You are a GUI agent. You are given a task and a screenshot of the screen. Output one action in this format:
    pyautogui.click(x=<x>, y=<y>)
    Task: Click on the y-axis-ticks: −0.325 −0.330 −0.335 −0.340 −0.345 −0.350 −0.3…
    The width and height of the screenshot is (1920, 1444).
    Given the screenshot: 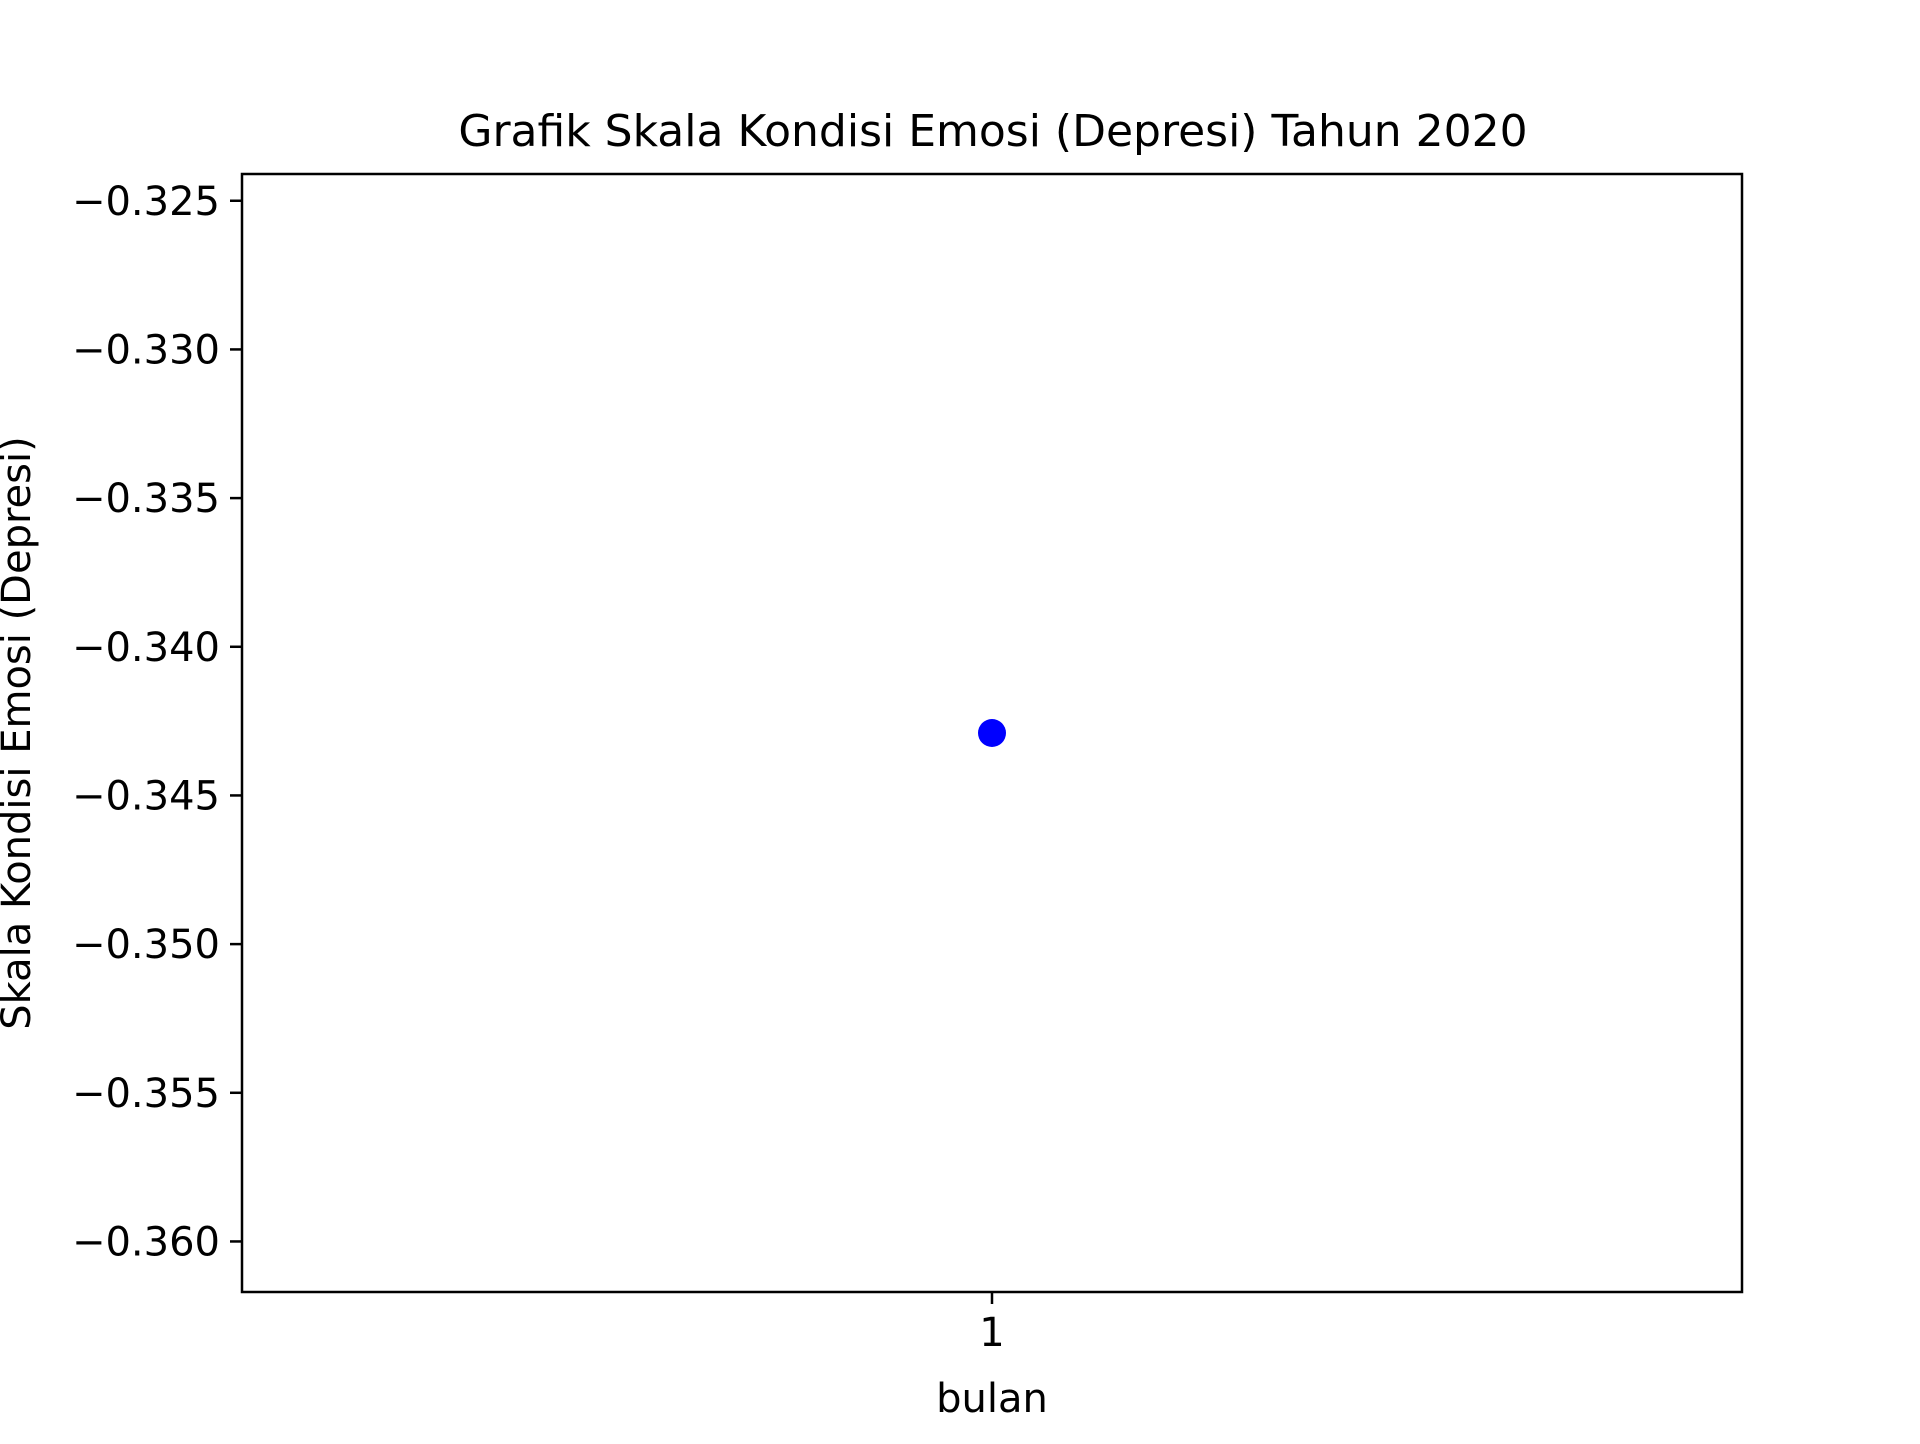 What is the action you would take?
    pyautogui.click(x=157, y=722)
    